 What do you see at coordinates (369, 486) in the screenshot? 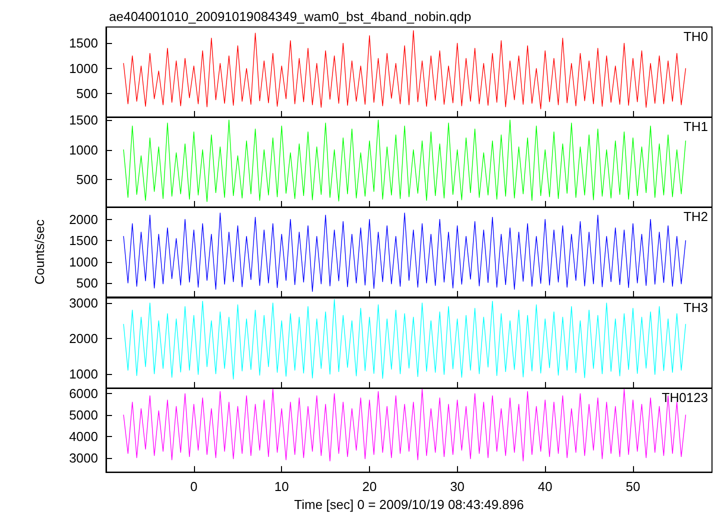
I see `x-tick-label: 20` at bounding box center [369, 486].